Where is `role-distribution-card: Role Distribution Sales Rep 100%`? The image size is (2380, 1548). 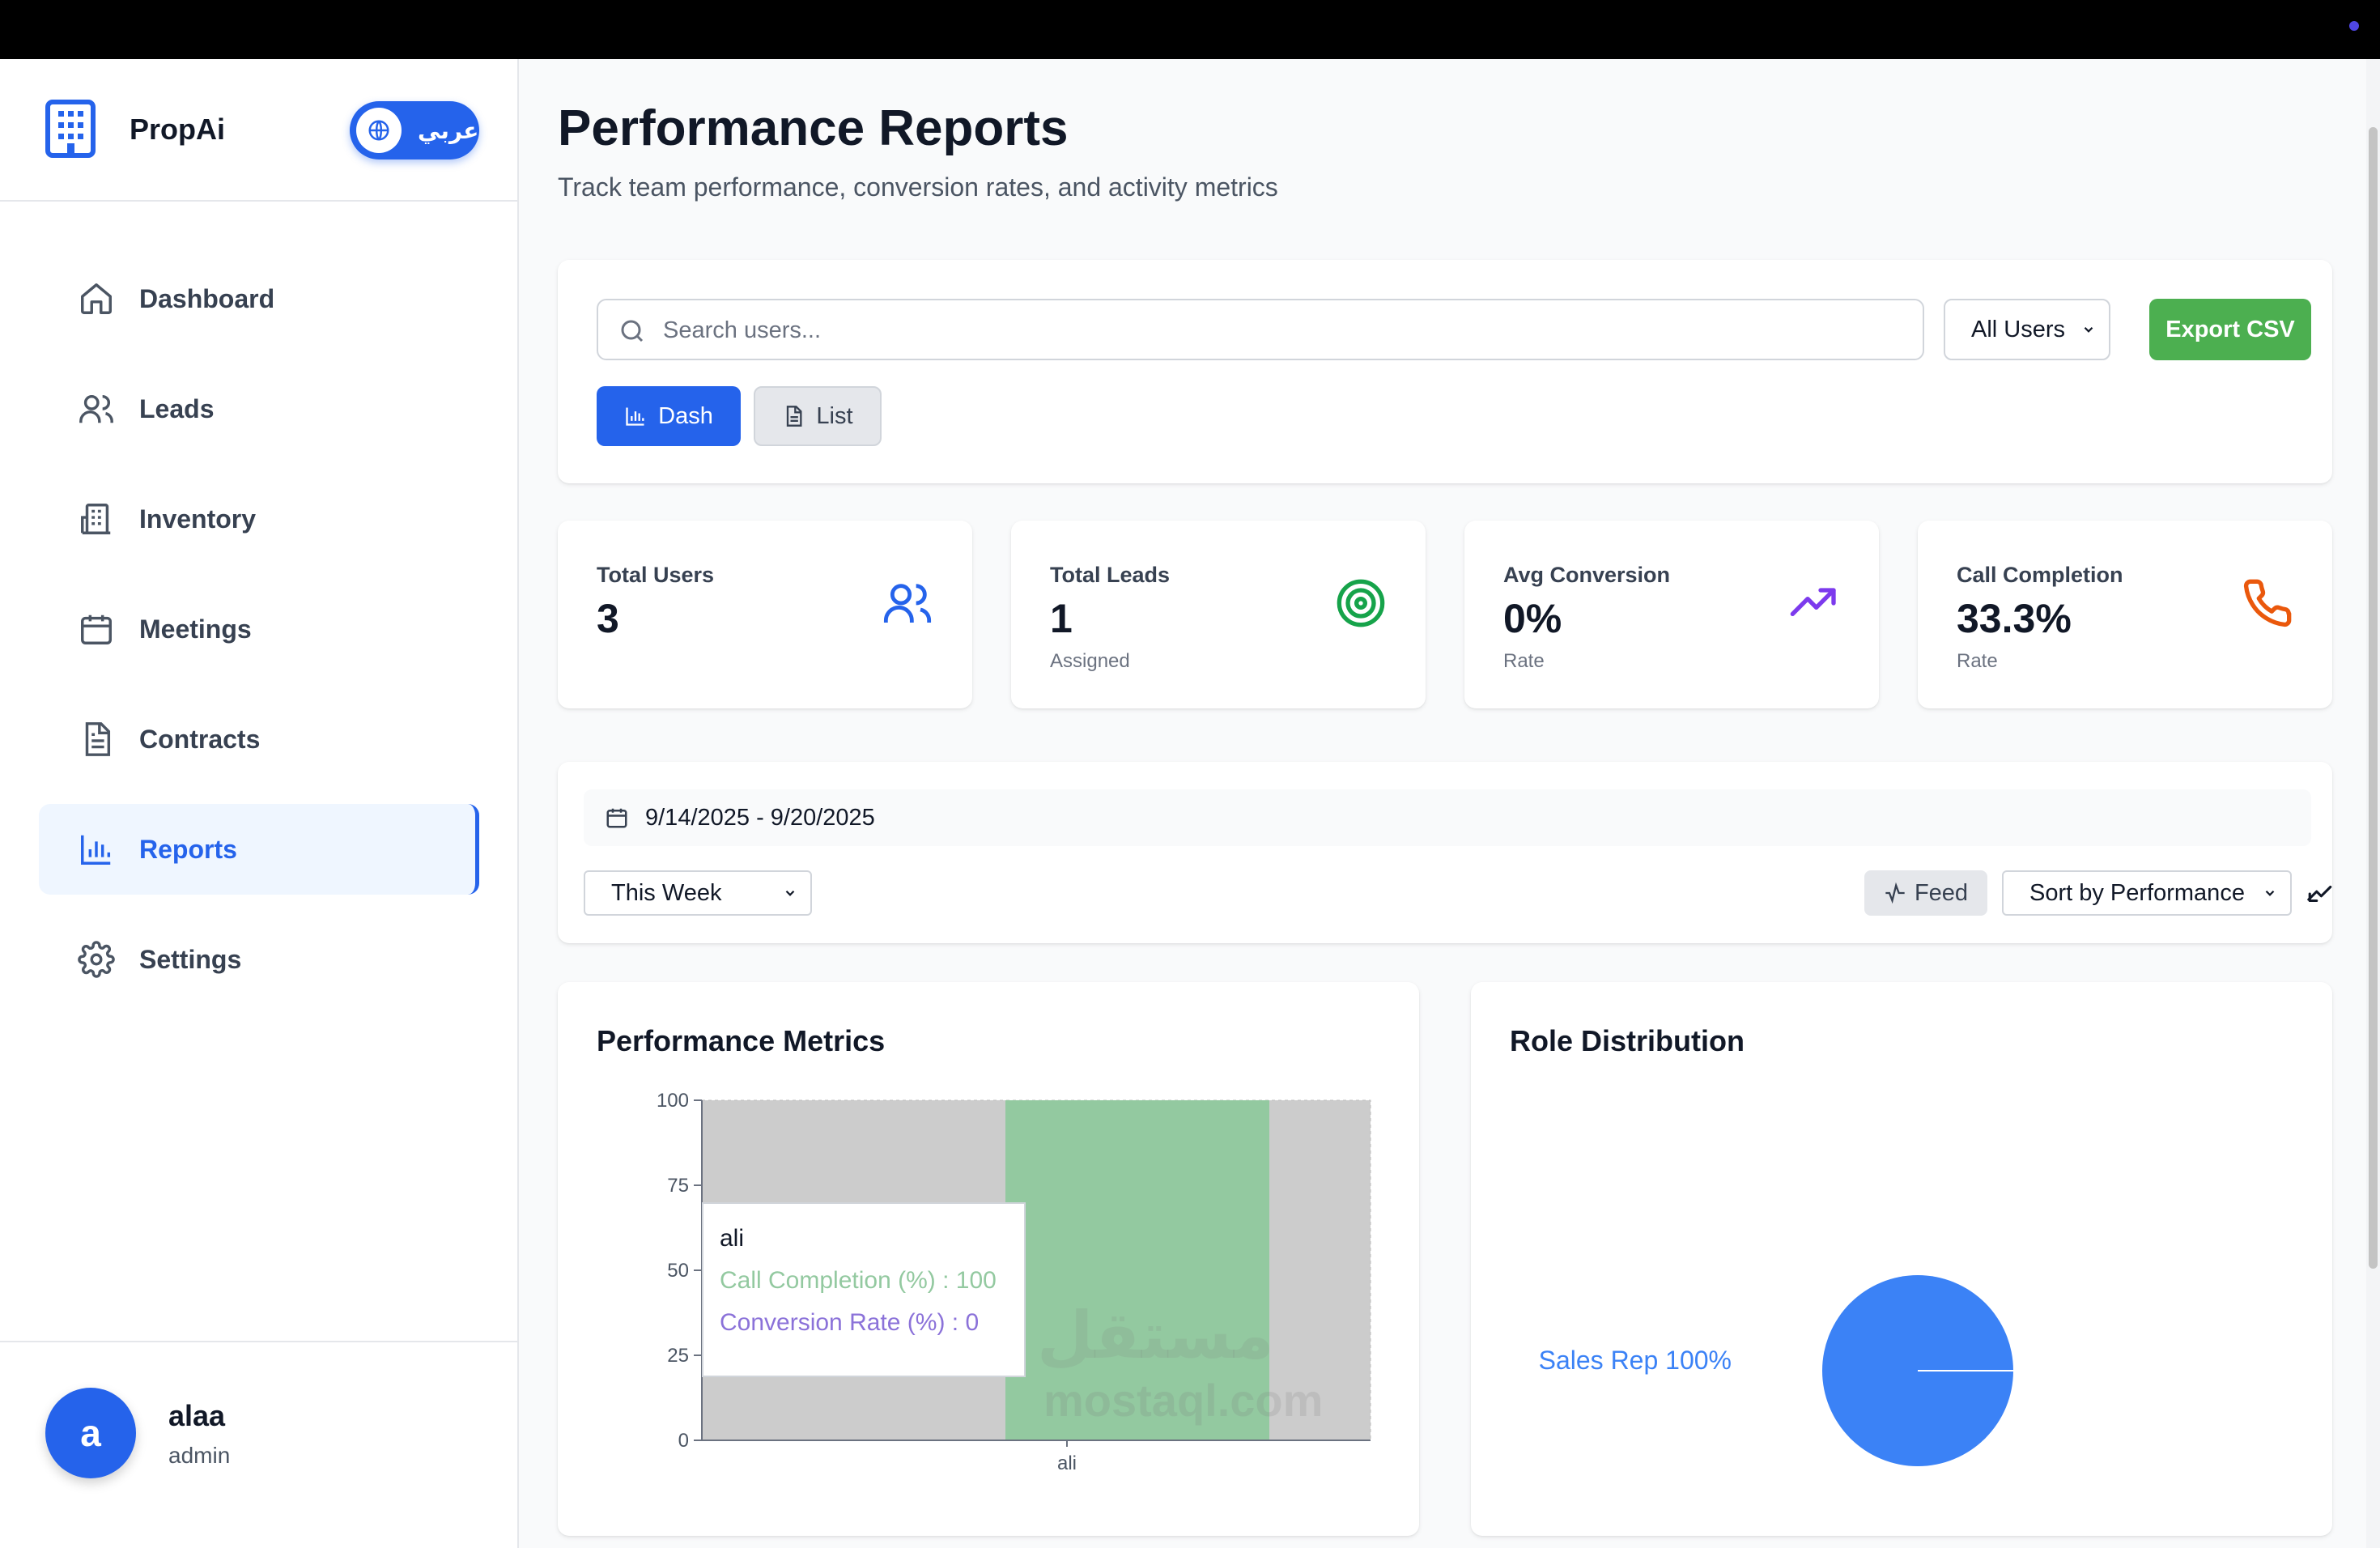 role-distribution-card: Role Distribution Sales Rep 100% is located at coordinates (1901, 1259).